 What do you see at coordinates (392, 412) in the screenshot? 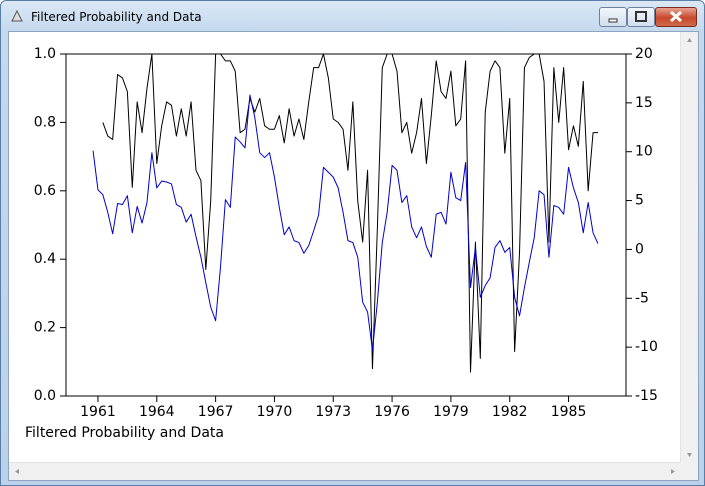
I see `x-tick-label: 1976` at bounding box center [392, 412].